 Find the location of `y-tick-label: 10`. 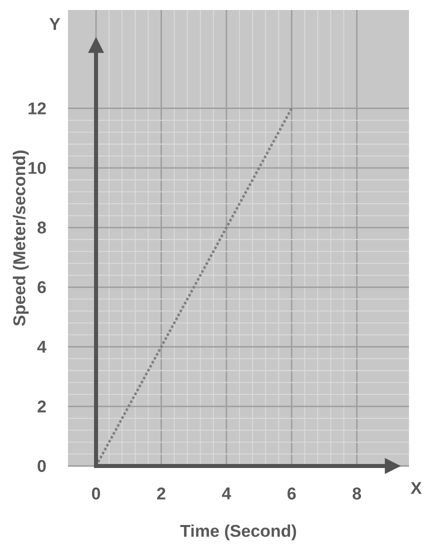

y-tick-label: 10 is located at coordinates (37, 168).